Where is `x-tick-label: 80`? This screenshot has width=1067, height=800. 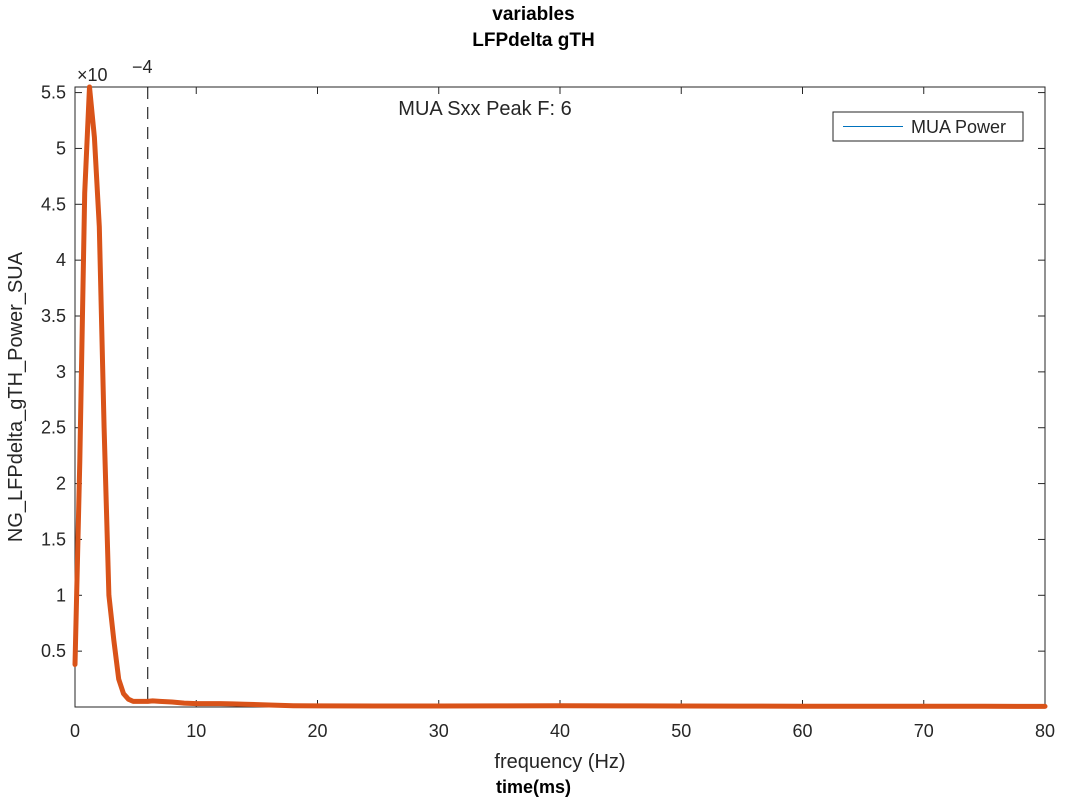
x-tick-label: 80 is located at coordinates (1045, 731).